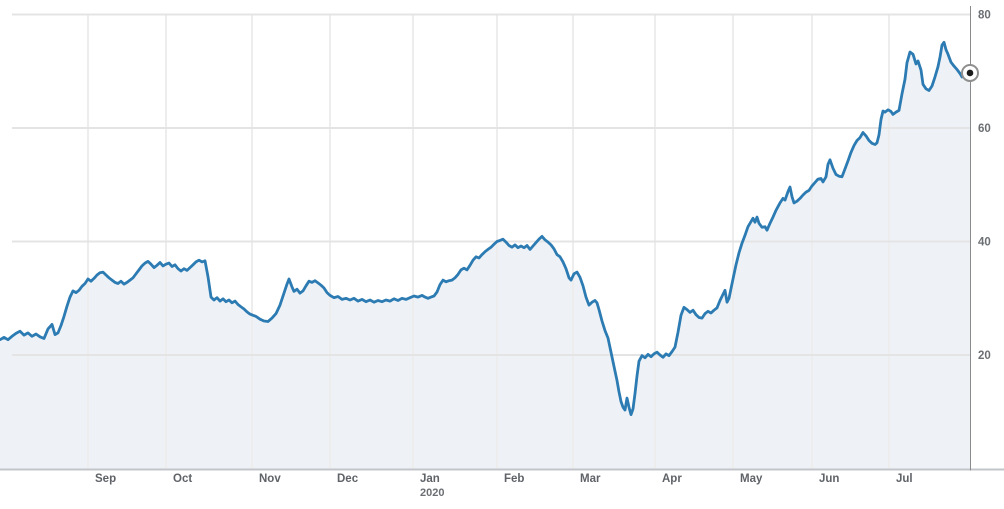 This screenshot has height=509, width=1004. What do you see at coordinates (984, 129) in the screenshot?
I see `y-axis-label: 60` at bounding box center [984, 129].